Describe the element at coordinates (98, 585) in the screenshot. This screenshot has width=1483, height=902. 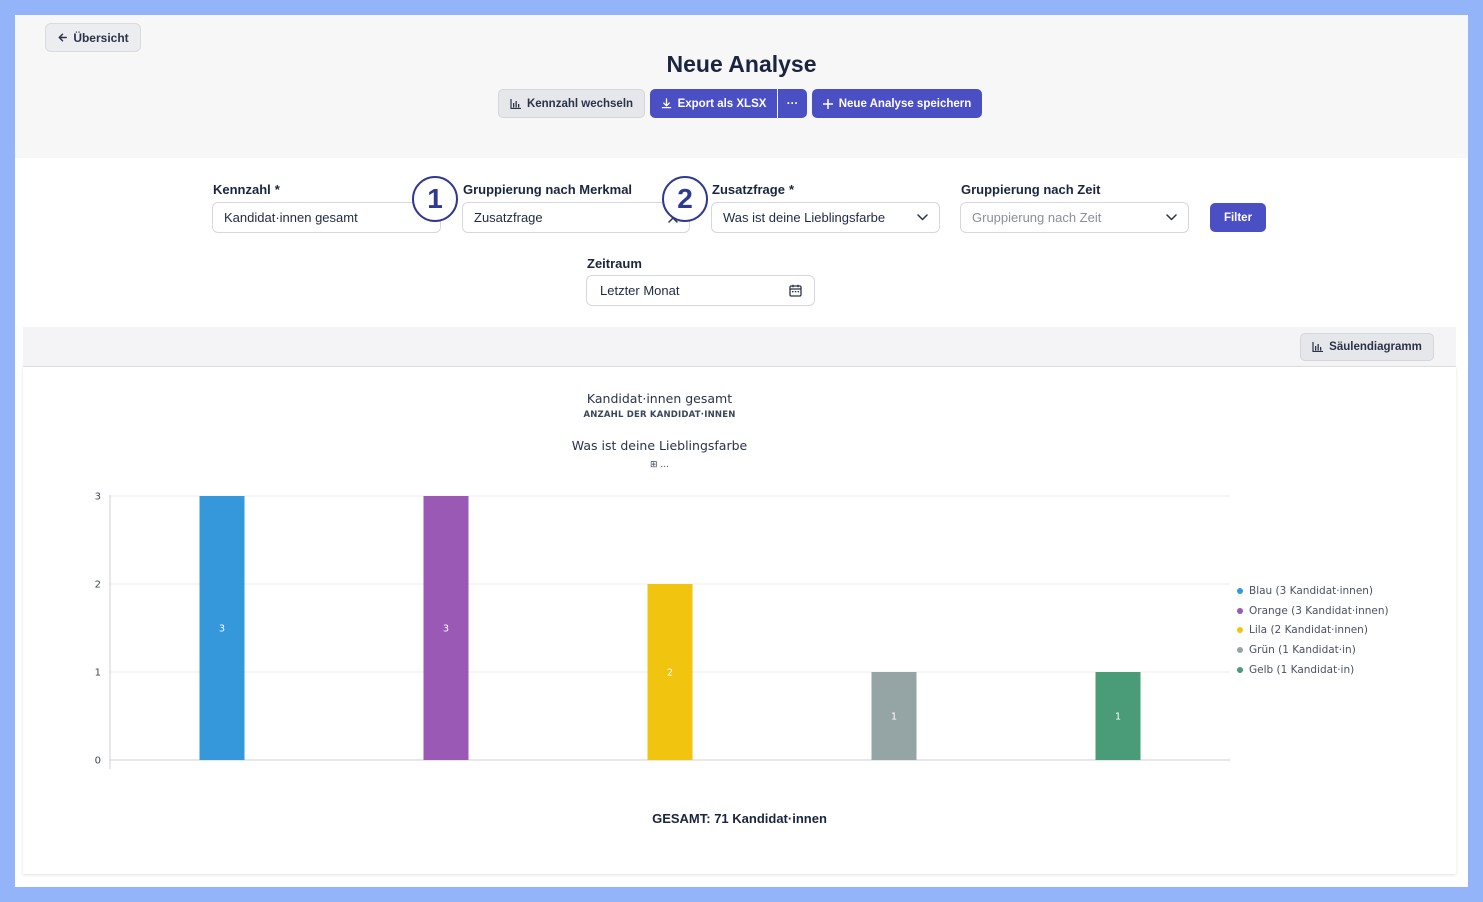
I see `y-tick-label: 2` at that location.